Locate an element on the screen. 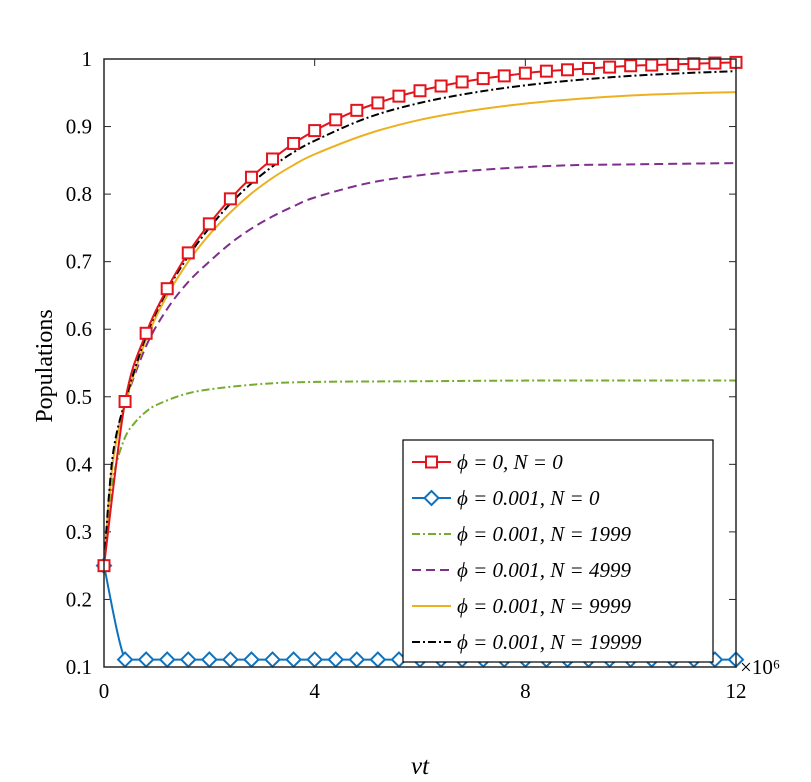 Image resolution: width=811 pixels, height=782 pixels. y-tick-label: 0.2 is located at coordinates (79, 599).